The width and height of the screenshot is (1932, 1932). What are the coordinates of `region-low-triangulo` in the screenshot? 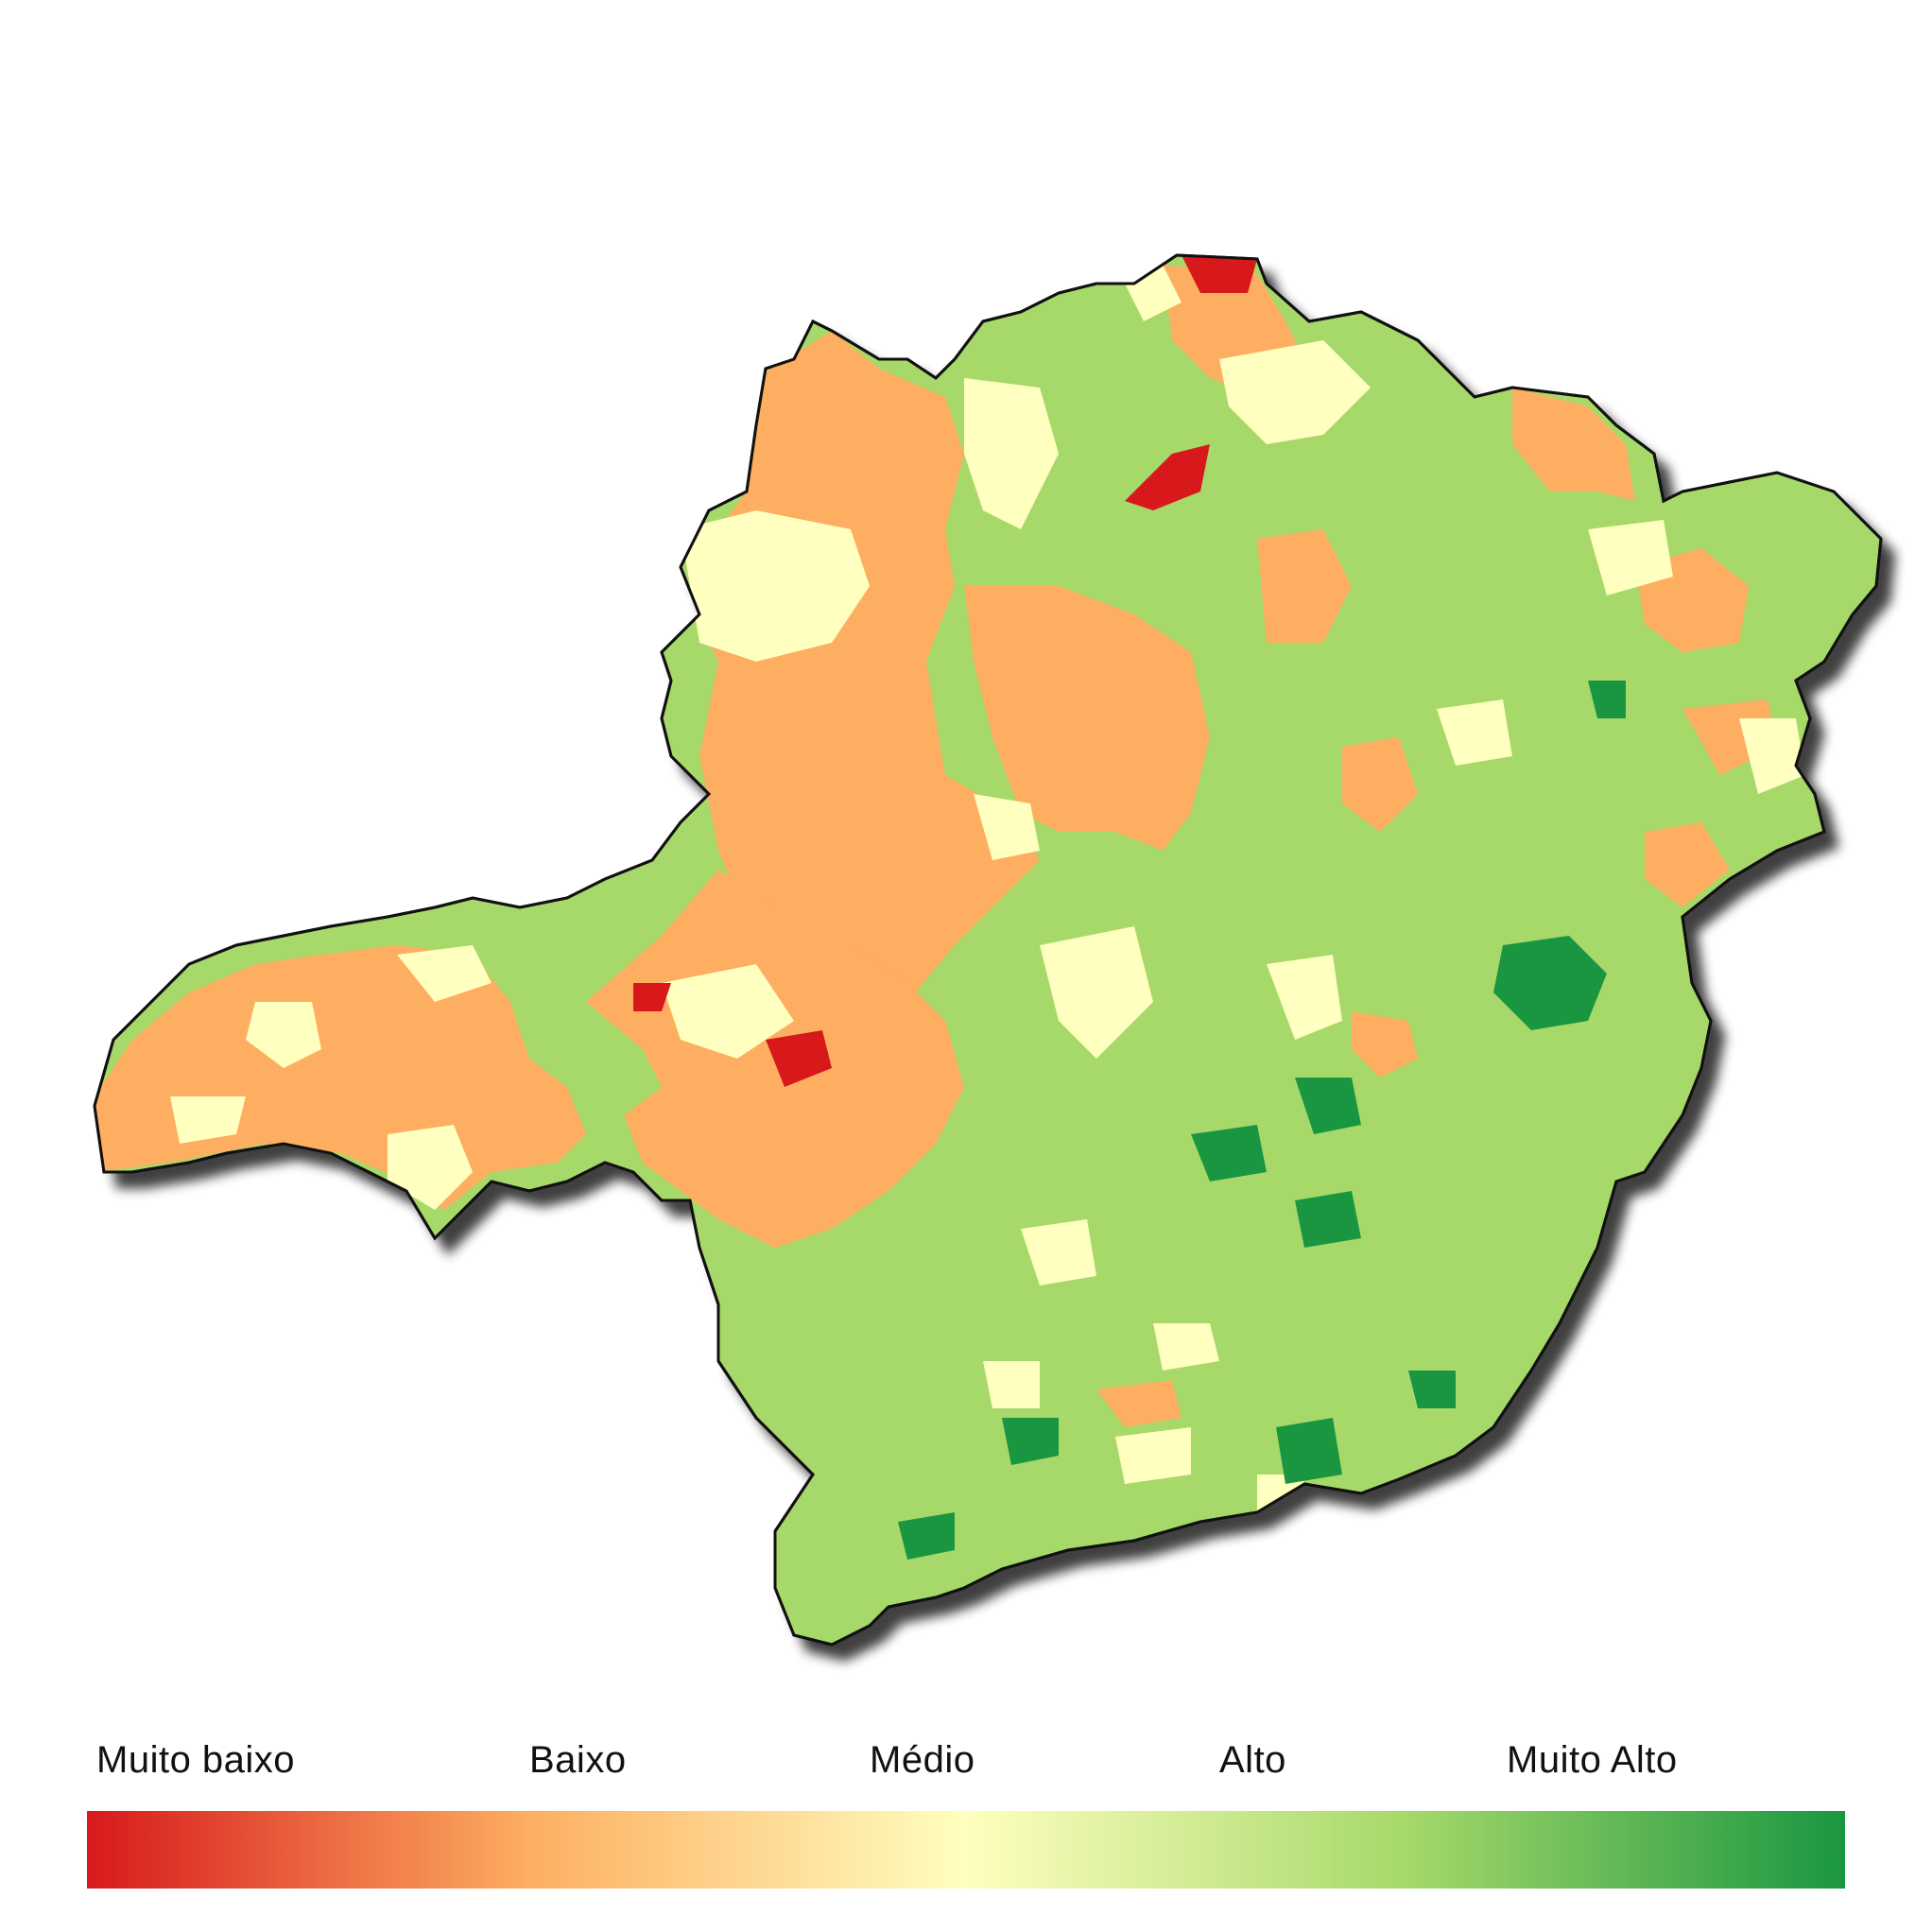 It's located at (340, 1077).